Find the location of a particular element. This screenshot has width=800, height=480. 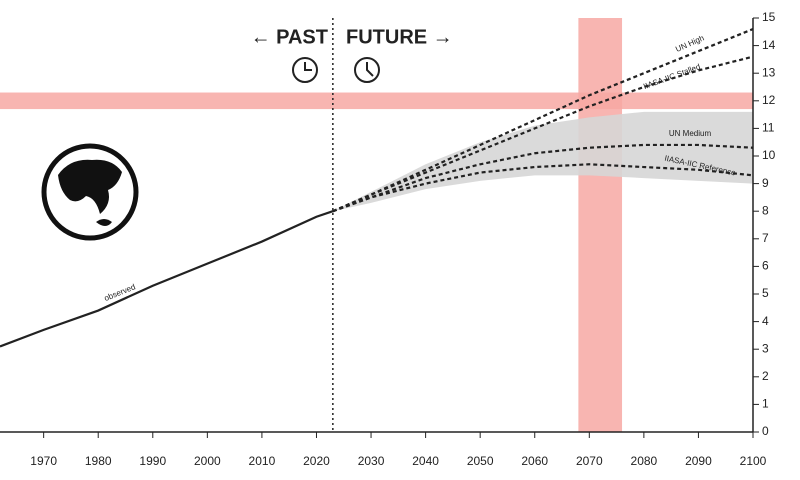

x-tick-label: 2020 is located at coordinates (316, 461).